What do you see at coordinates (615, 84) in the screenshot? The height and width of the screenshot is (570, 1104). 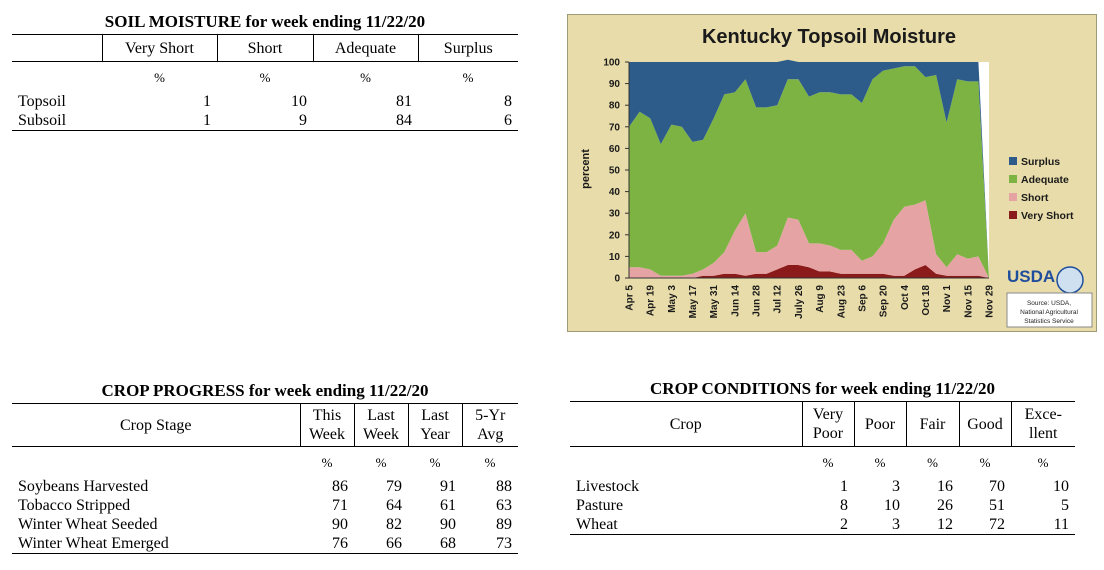 I see `y-tick-label: 90` at bounding box center [615, 84].